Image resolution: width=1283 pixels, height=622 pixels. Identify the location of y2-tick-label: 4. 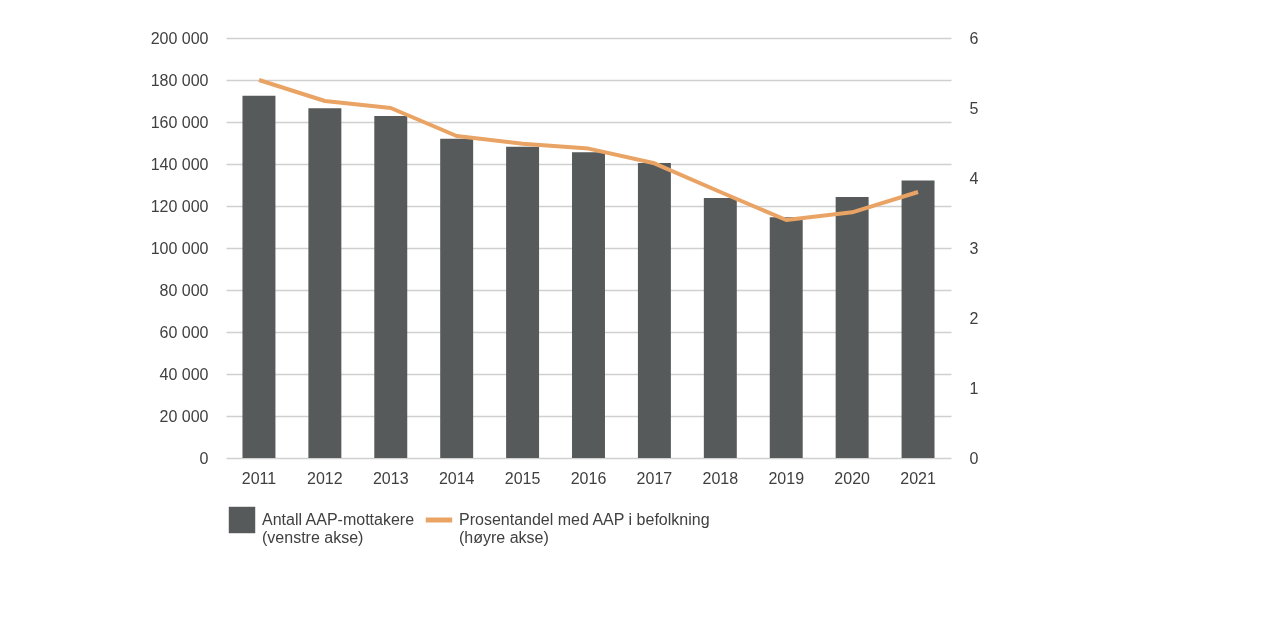
(974, 178).